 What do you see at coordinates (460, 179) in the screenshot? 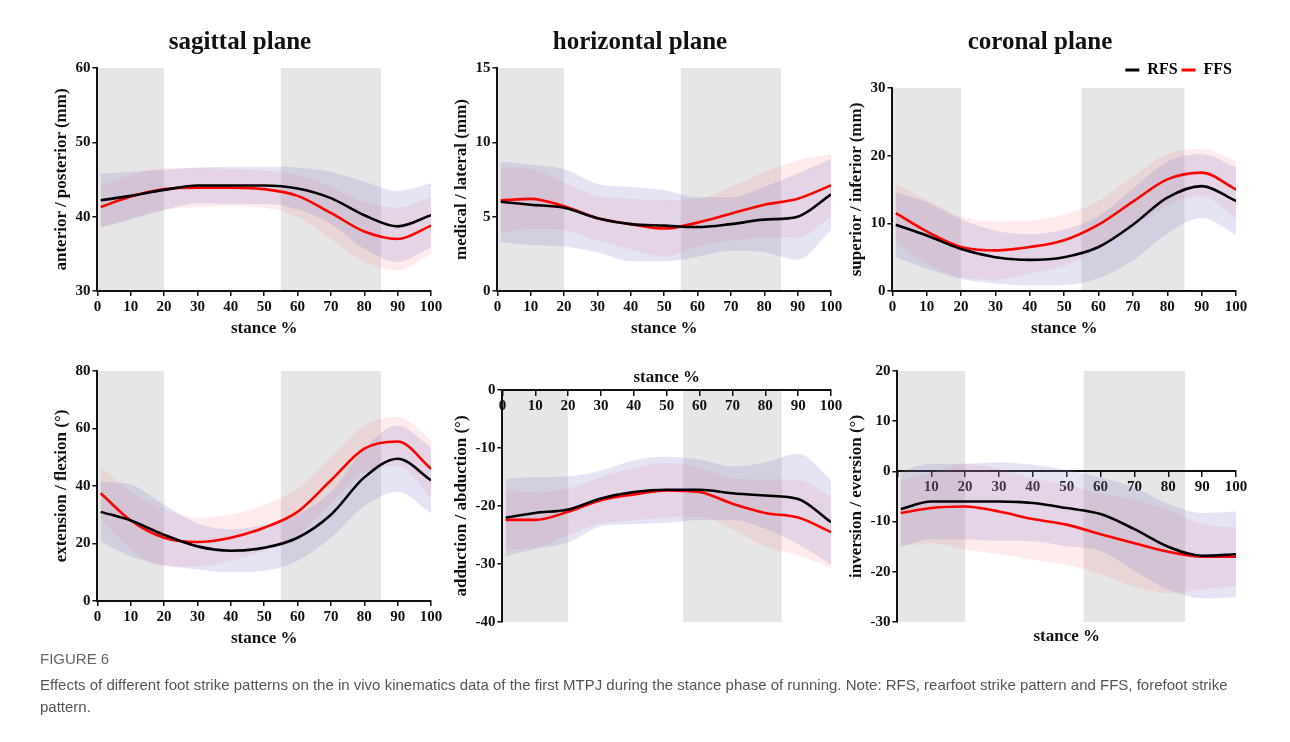
I see `y-axis-title: medical / lateral (mm)` at bounding box center [460, 179].